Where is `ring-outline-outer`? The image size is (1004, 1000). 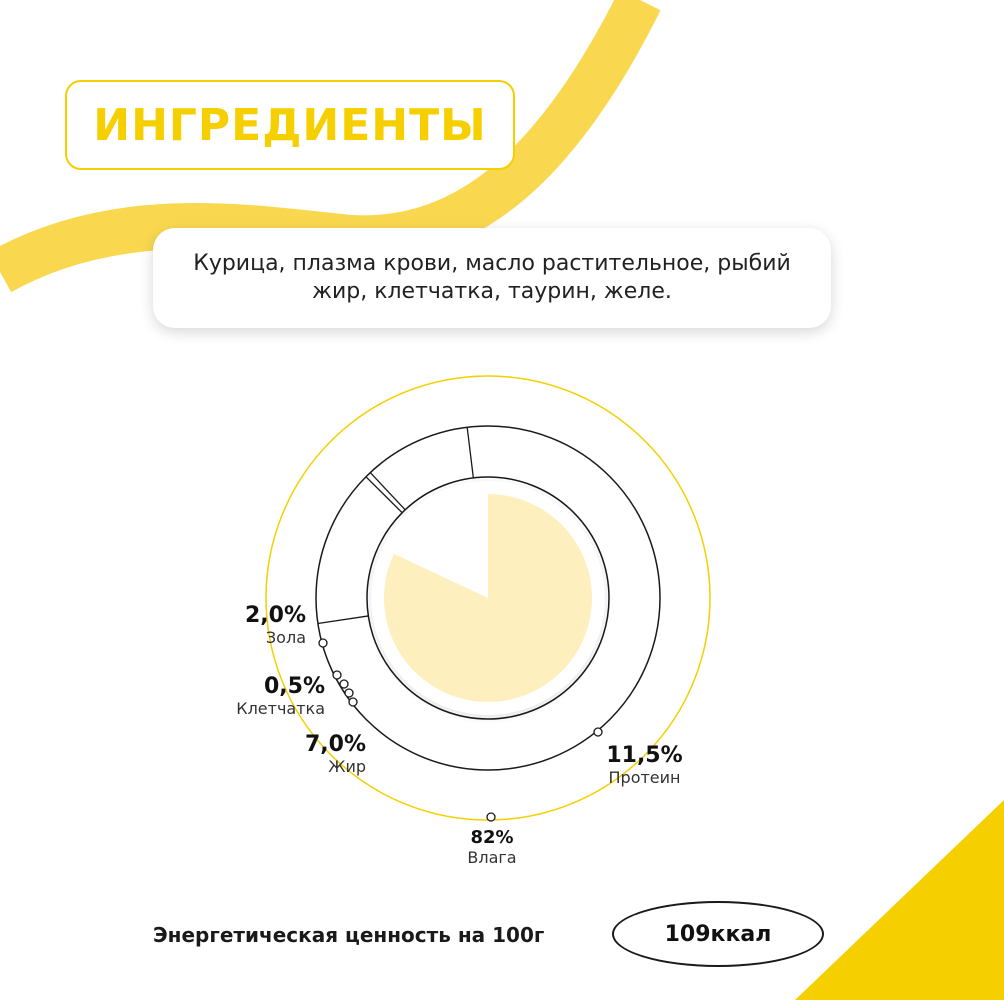 ring-outline-outer is located at coordinates (488, 598).